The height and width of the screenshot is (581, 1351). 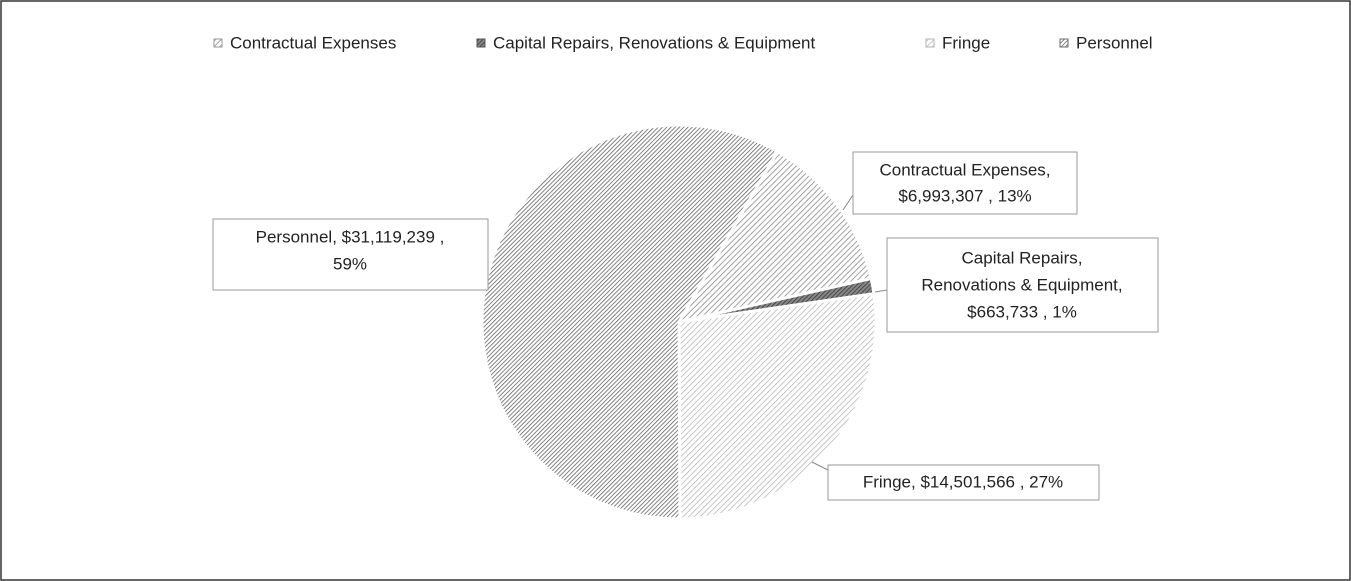 What do you see at coordinates (350, 236) in the screenshot?
I see `data-label: Personnel, $31,119,239 ,` at bounding box center [350, 236].